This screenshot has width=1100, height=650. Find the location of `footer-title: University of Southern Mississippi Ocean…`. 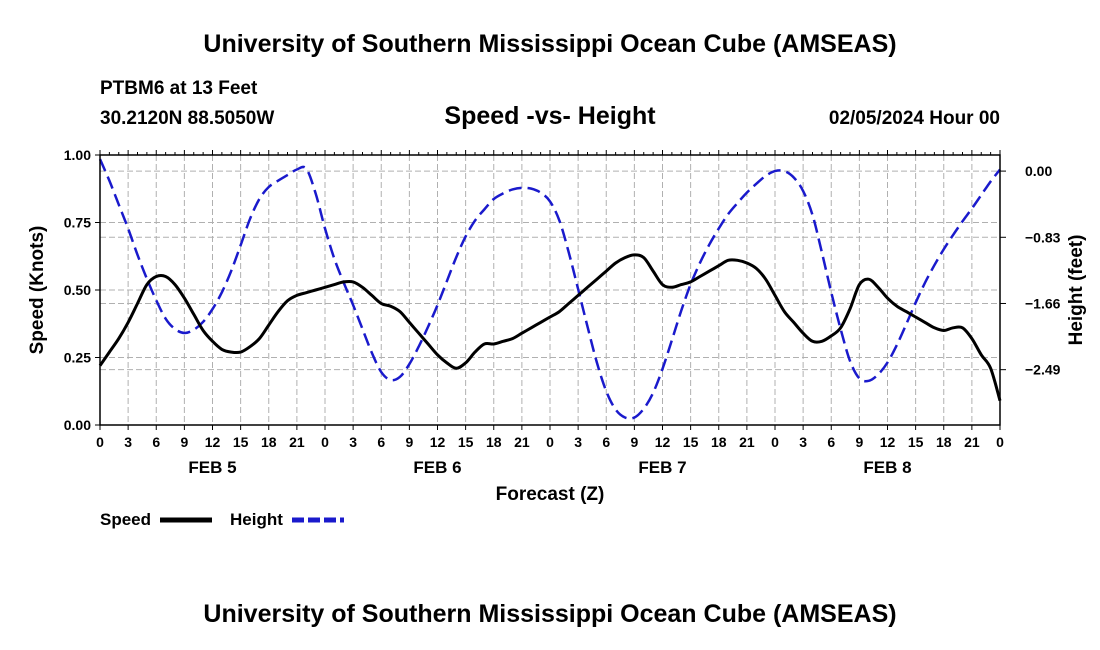

footer-title: University of Southern Mississippi Ocean… is located at coordinates (550, 614).